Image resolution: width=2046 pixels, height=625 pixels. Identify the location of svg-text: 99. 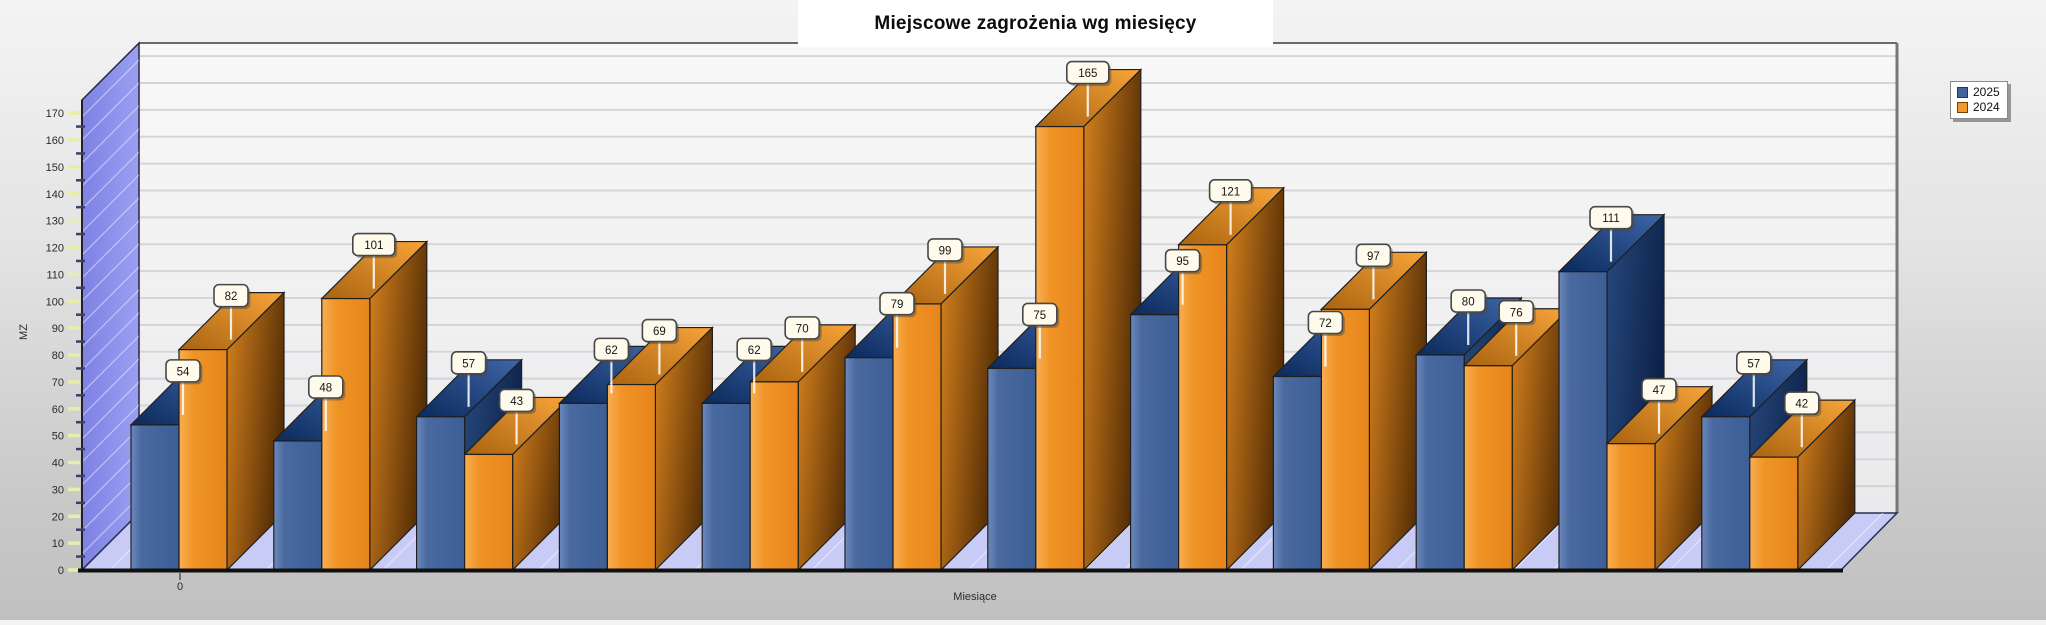
(945, 251).